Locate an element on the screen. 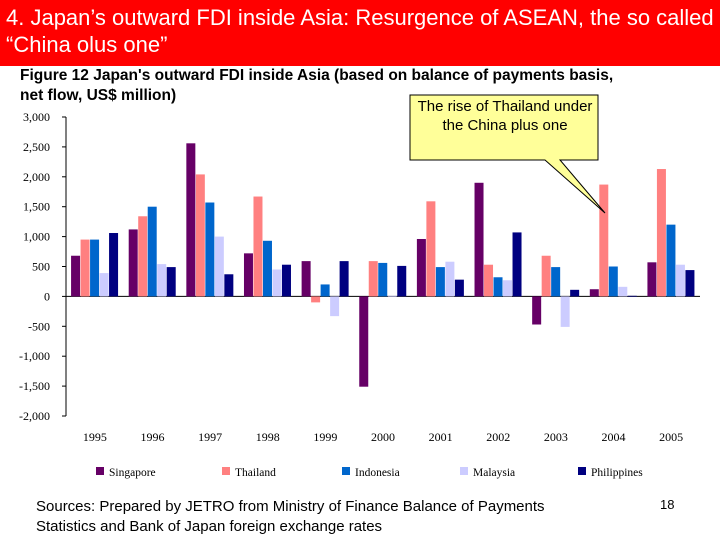 This screenshot has height=540, width=720. callout-bubble is located at coordinates (507, 154).